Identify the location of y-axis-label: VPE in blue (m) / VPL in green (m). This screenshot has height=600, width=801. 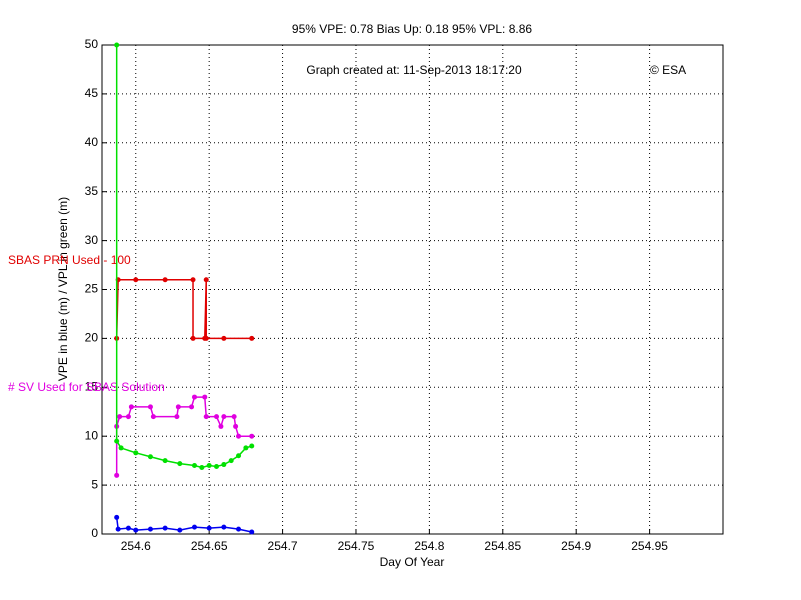
(63, 289).